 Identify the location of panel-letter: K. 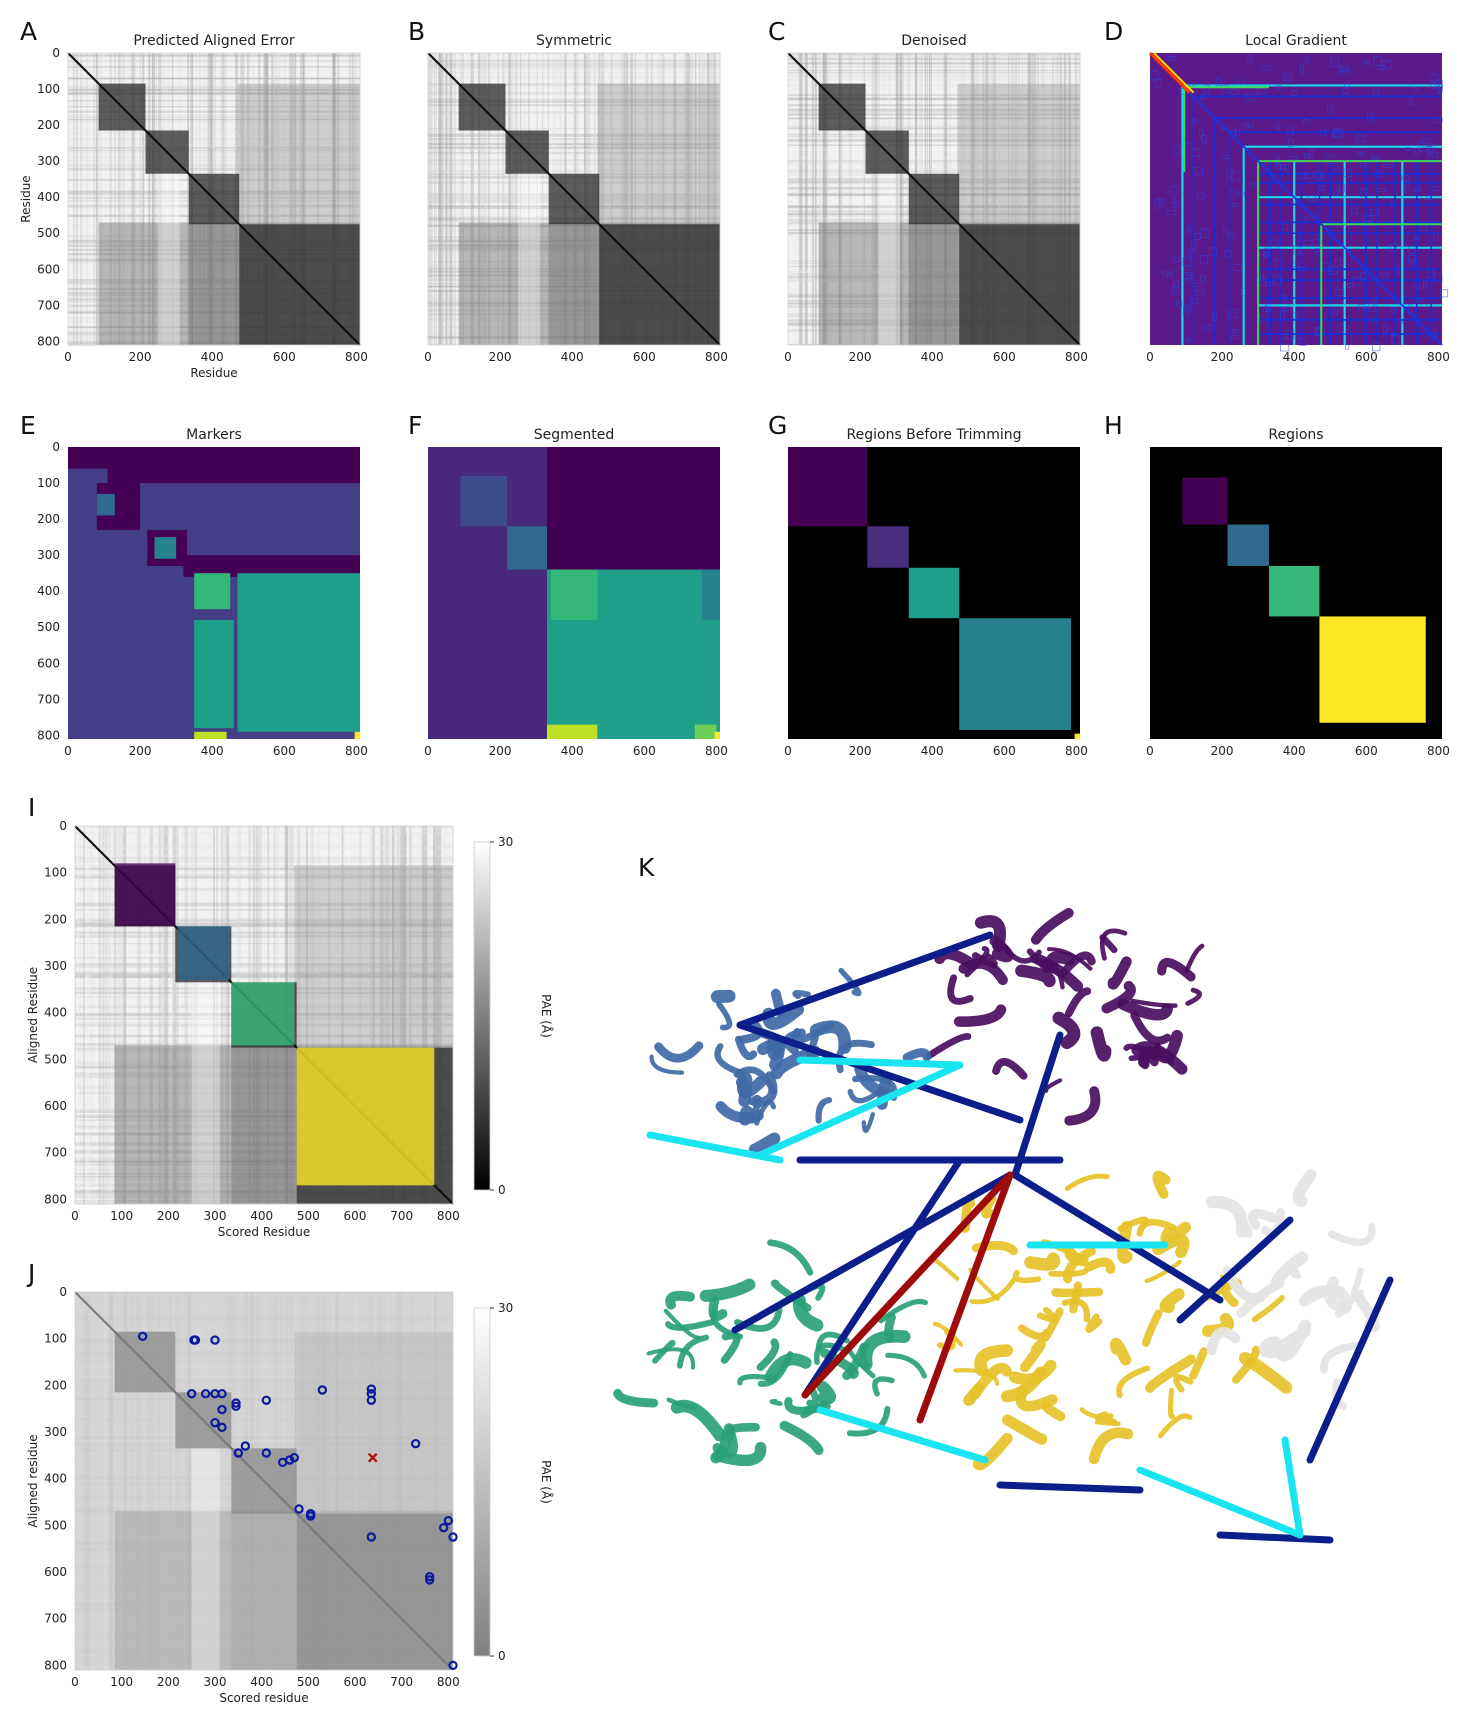
(646, 867).